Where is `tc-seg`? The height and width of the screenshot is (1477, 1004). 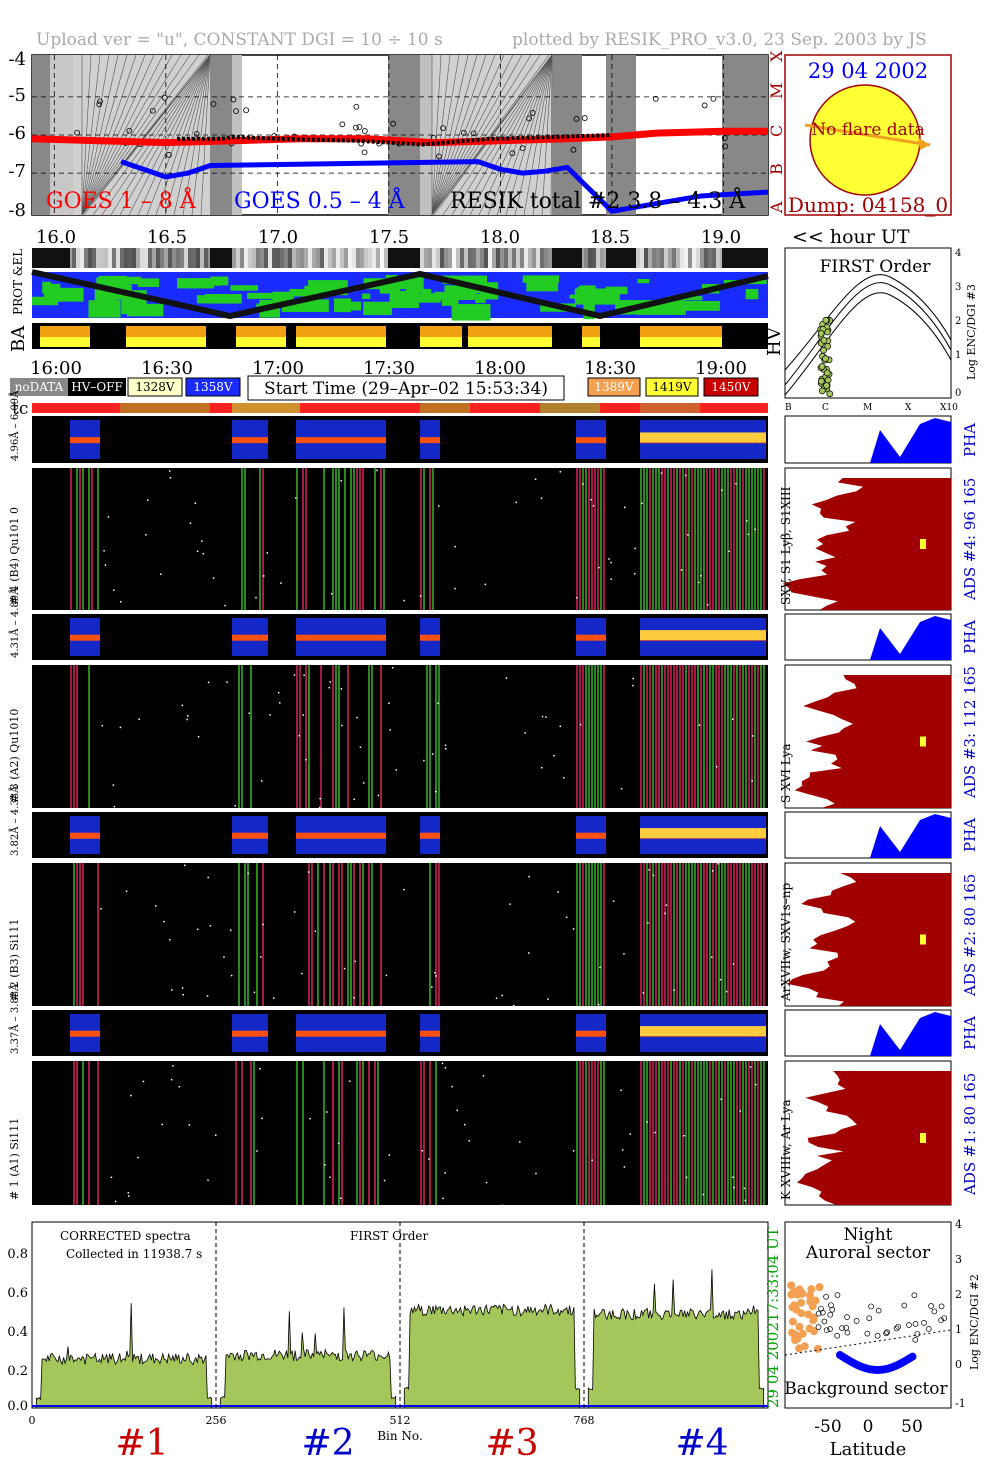 tc-seg is located at coordinates (570, 408).